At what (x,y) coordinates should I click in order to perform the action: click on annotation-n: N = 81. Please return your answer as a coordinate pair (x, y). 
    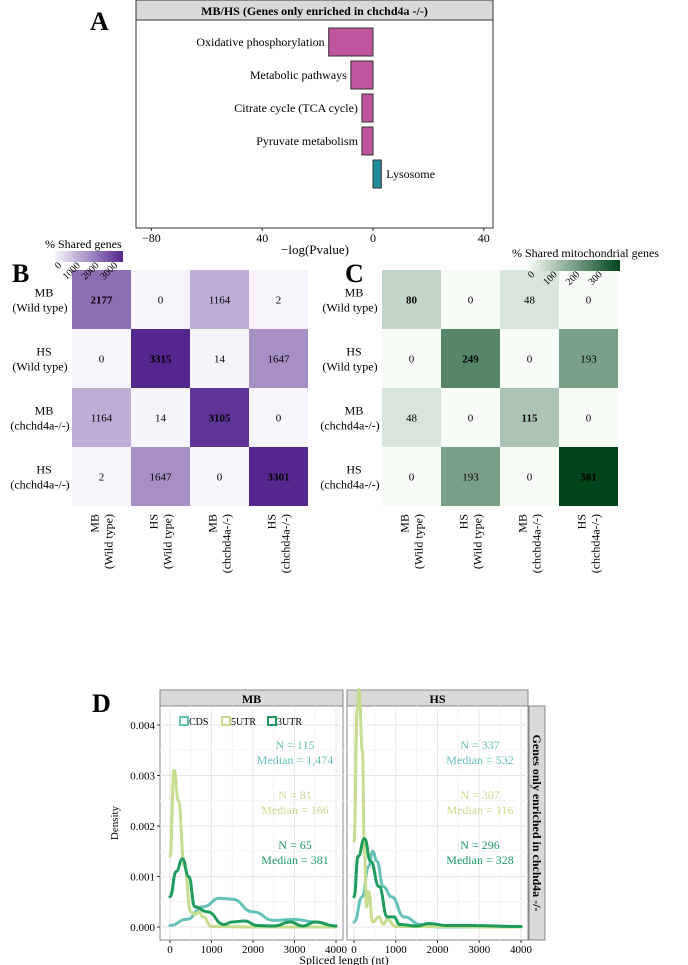
    Looking at the image, I should click on (294, 795).